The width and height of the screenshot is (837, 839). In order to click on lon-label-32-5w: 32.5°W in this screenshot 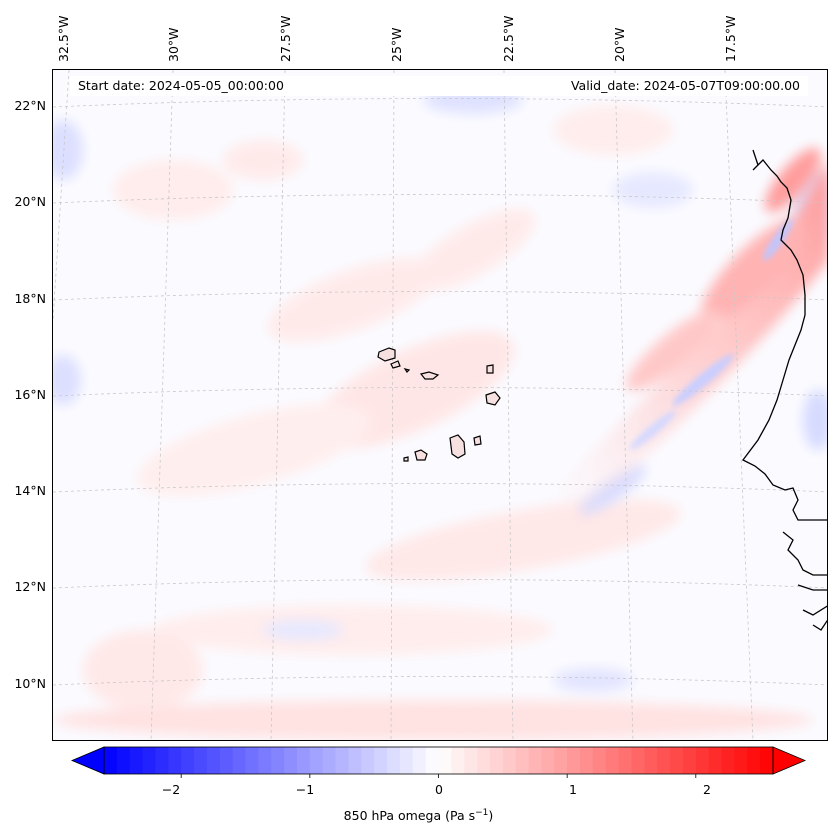, I will do `click(63, 38)`.